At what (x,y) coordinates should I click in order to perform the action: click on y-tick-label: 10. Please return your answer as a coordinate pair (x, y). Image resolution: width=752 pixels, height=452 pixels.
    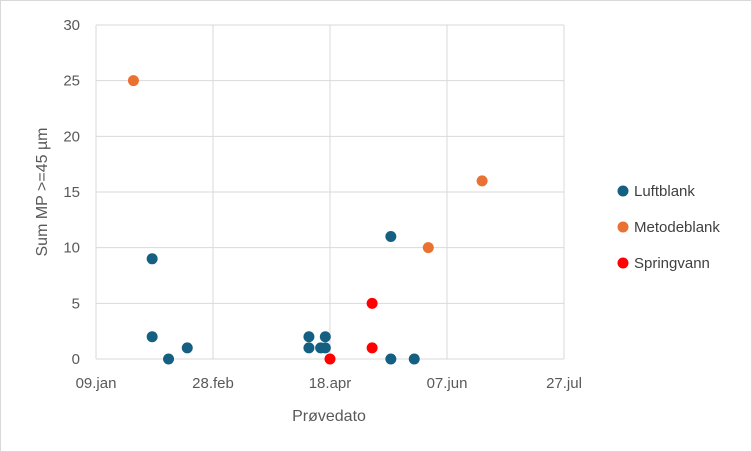
    Looking at the image, I should click on (71, 248).